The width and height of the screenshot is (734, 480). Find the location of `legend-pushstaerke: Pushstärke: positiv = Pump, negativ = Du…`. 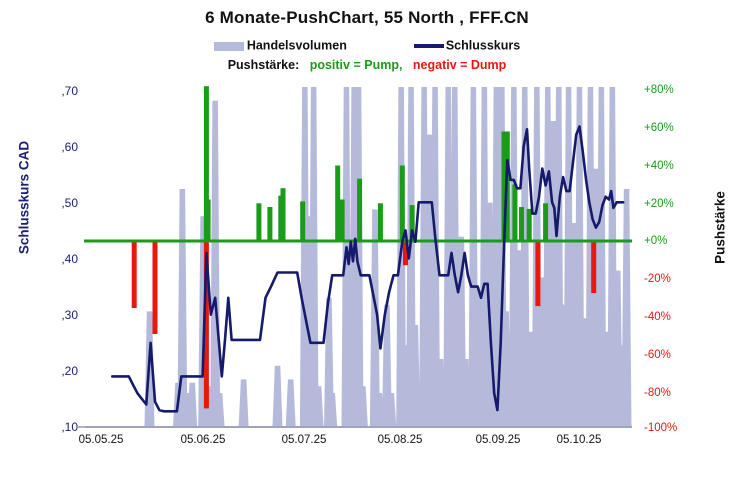

legend-pushstaerke: Pushstärke: positiv = Pump, negativ = Du… is located at coordinates (367, 65).